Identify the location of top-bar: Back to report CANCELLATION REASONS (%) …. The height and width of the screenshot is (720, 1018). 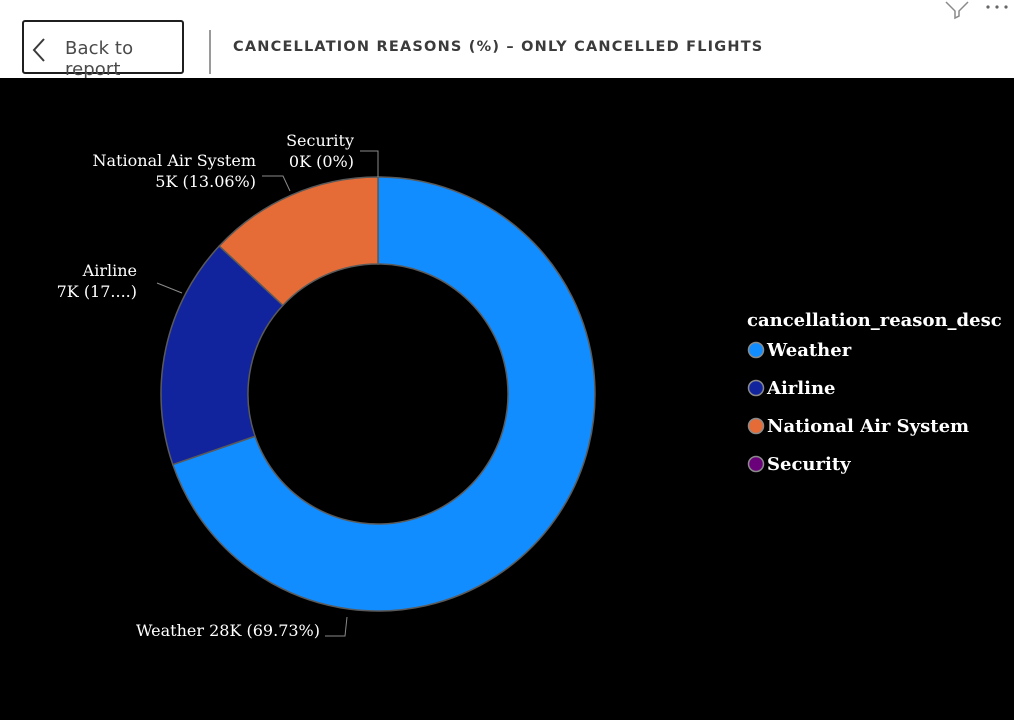
(509, 40).